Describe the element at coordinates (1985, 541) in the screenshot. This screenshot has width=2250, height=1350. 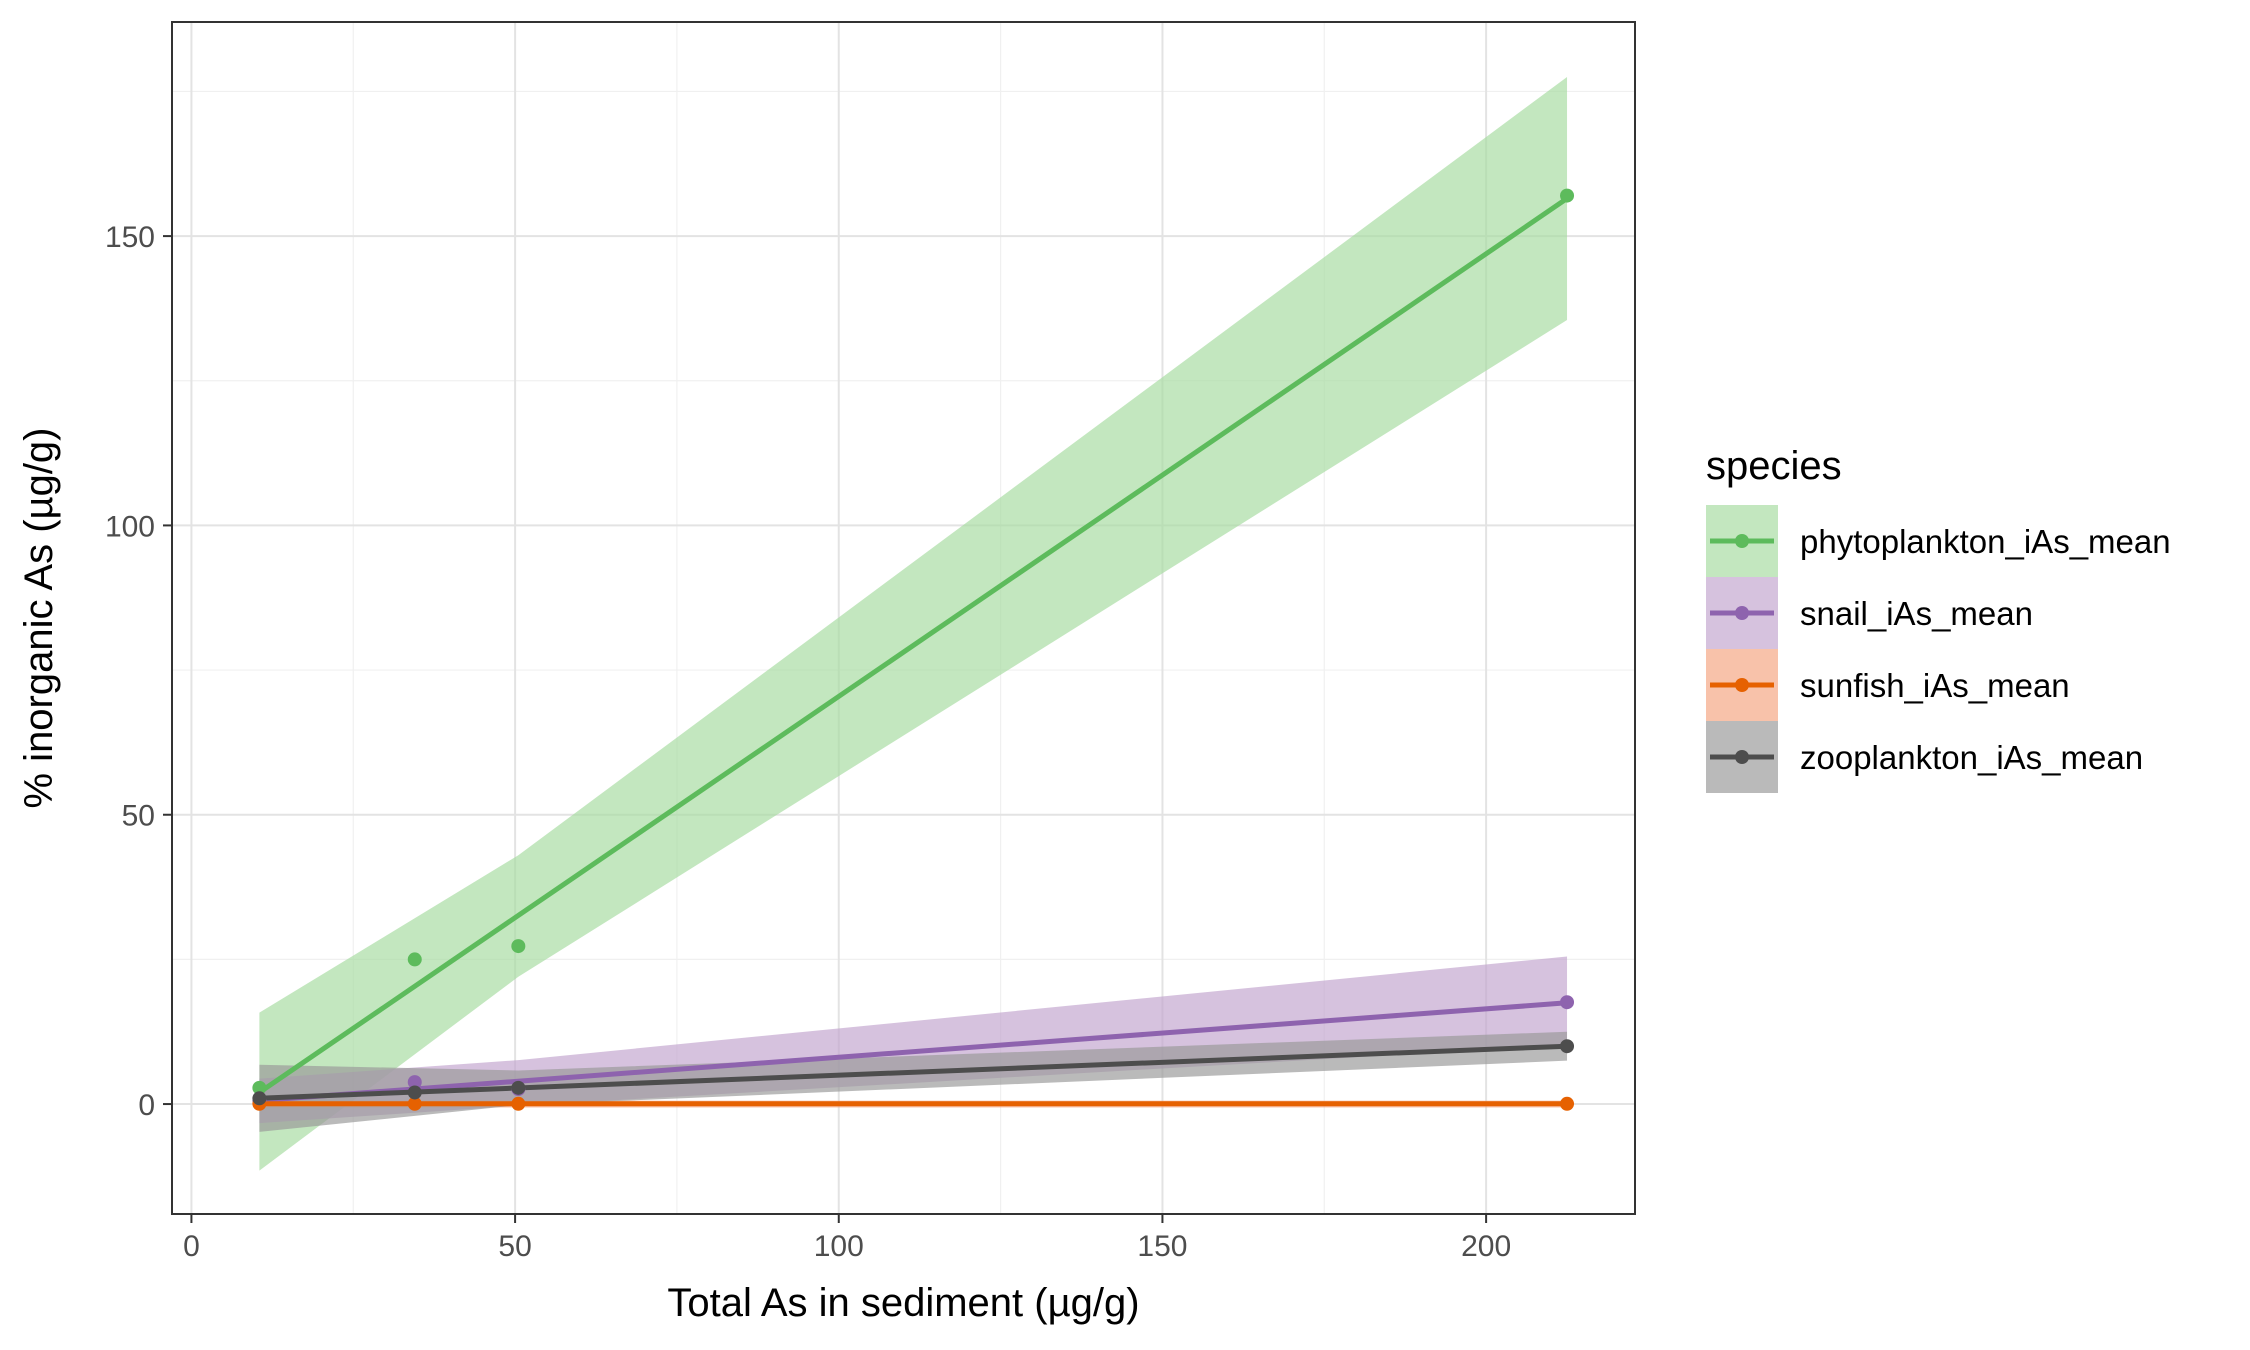
I see `legend-label: phytoplankton_iAs_mean` at that location.